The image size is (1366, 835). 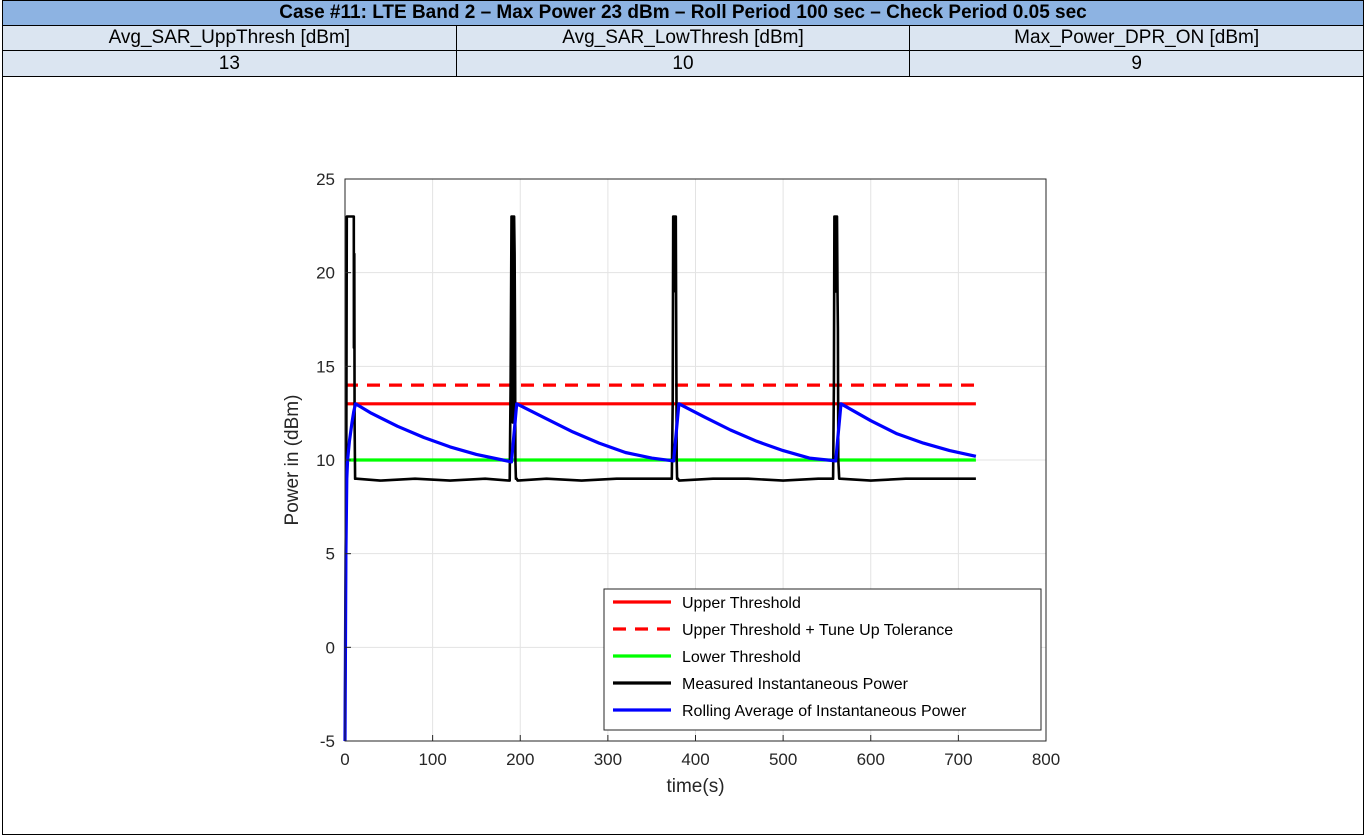 I want to click on x-tick-label: 300, so click(x=608, y=759).